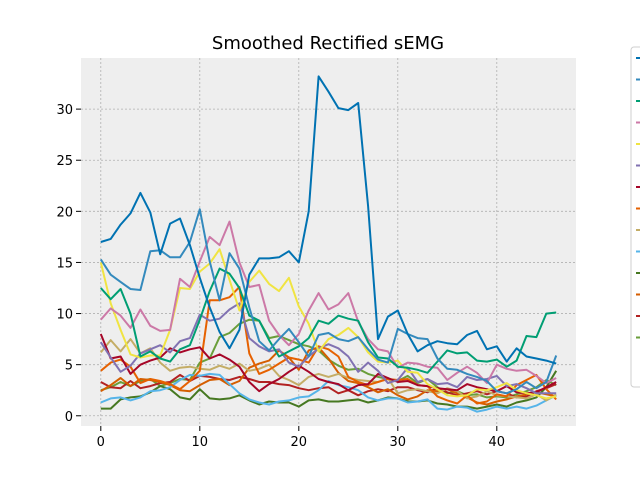  What do you see at coordinates (69, 417) in the screenshot?
I see `y-tick-label: 0` at bounding box center [69, 417].